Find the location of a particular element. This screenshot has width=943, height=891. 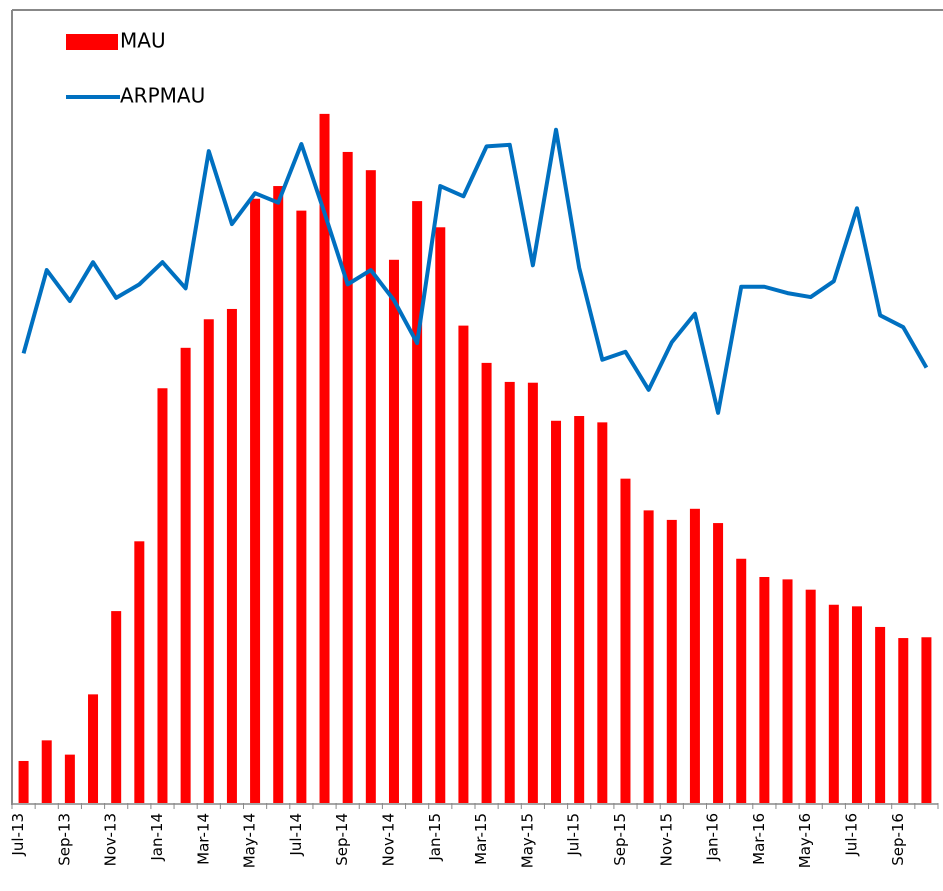

x-tick-label: Nov-14 is located at coordinates (388, 839).